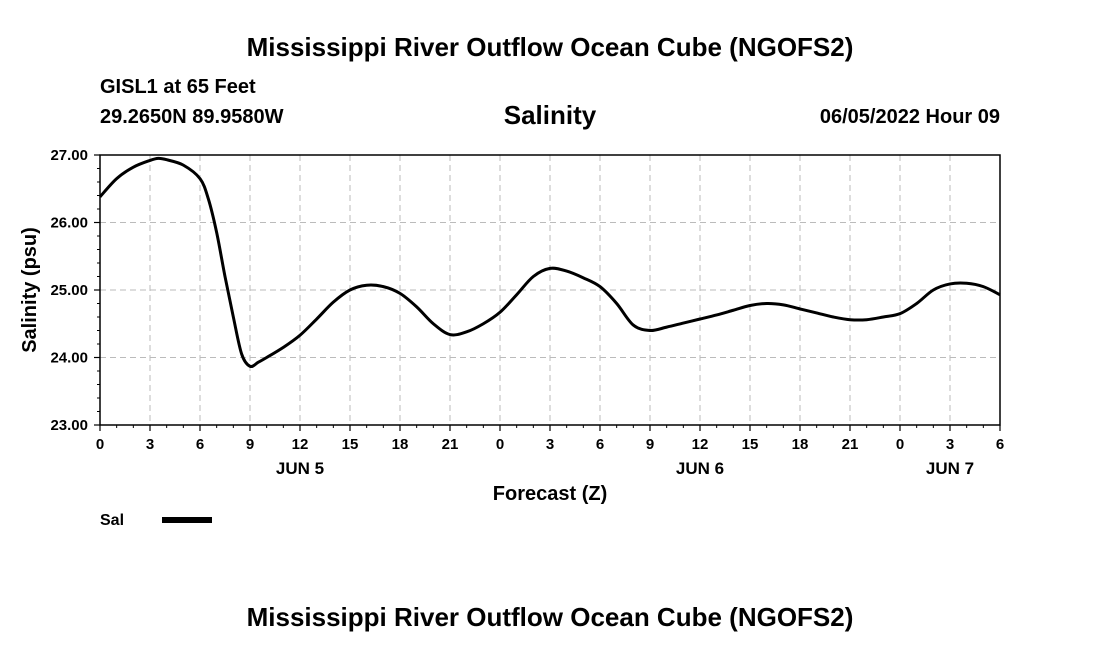 The image size is (1100, 650). Describe the element at coordinates (300, 468) in the screenshot. I see `day-label: JUN 5` at that location.